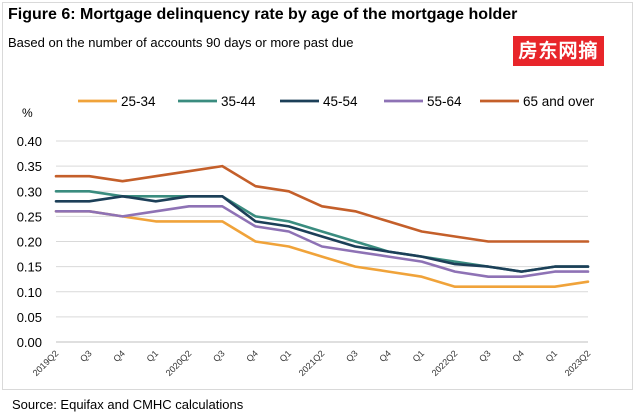  Describe the element at coordinates (445, 363) in the screenshot. I see `x-tick-label: 2022Q2` at that location.